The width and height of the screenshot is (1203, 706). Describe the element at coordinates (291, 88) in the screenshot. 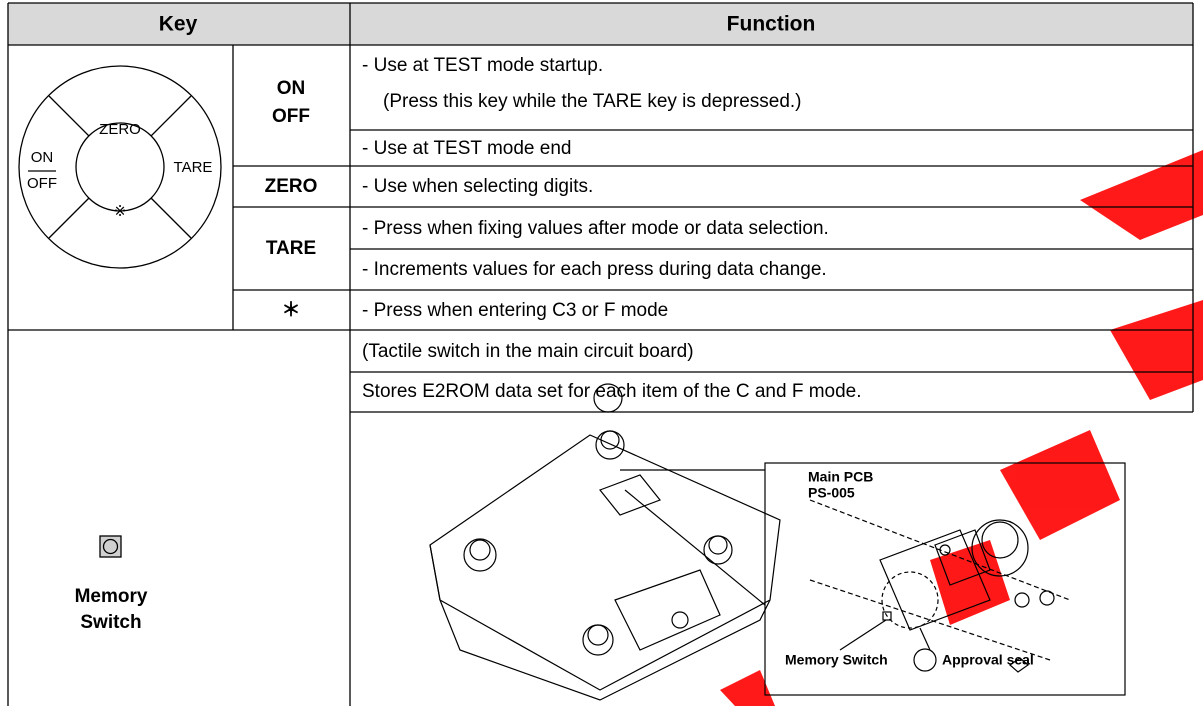

I see `key-label: ON` at that location.